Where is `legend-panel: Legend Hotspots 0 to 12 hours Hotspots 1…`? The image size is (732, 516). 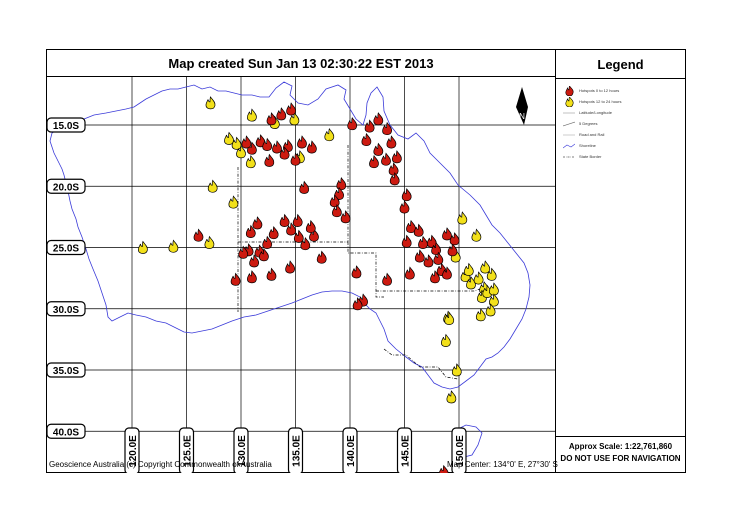 legend-panel: Legend Hotspots 0 to 12 hours Hotspots 1… is located at coordinates (620, 261).